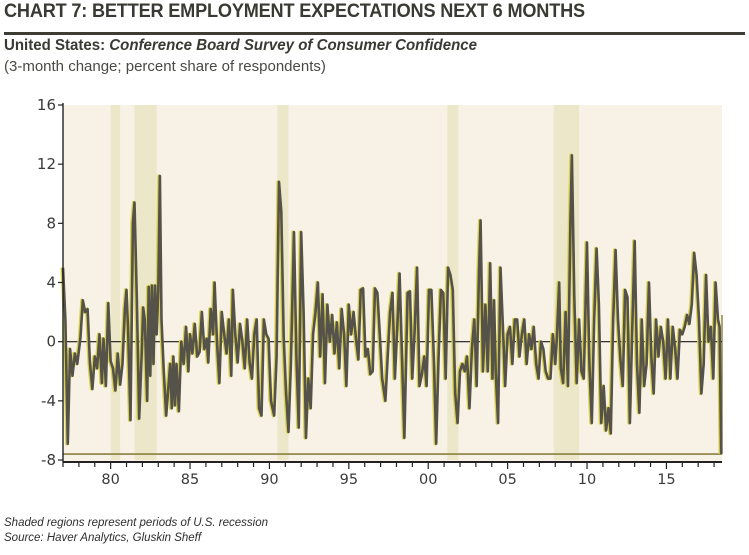  What do you see at coordinates (46, 105) in the screenshot?
I see `y-tick-label: 16` at bounding box center [46, 105].